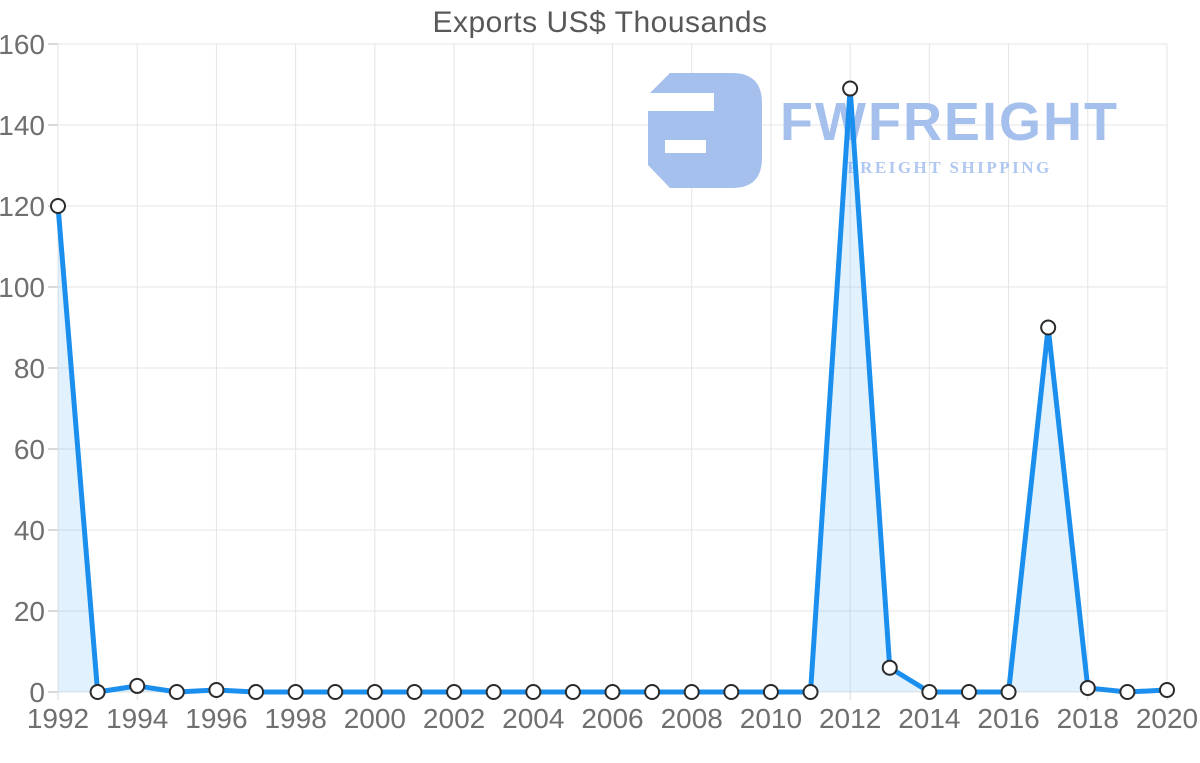 The image size is (1200, 763). Describe the element at coordinates (454, 718) in the screenshot. I see `x-axis-label: 2002` at that location.